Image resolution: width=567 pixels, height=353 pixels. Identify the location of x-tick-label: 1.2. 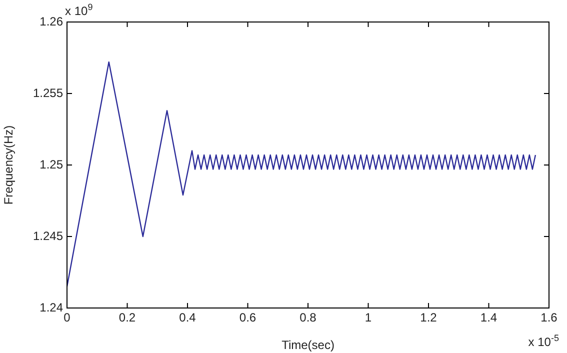
(429, 317).